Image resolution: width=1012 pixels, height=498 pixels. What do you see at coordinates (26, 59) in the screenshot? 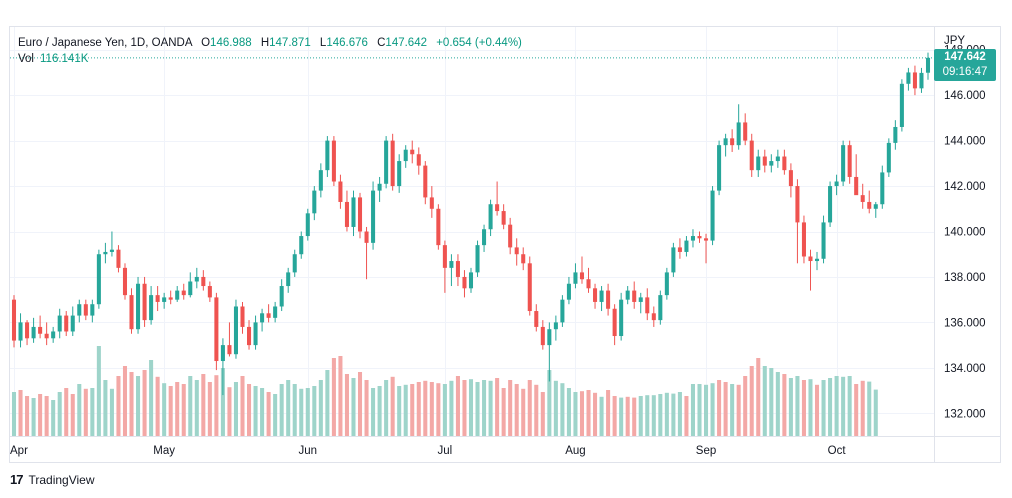
I see `volume-label: Vol` at bounding box center [26, 59].